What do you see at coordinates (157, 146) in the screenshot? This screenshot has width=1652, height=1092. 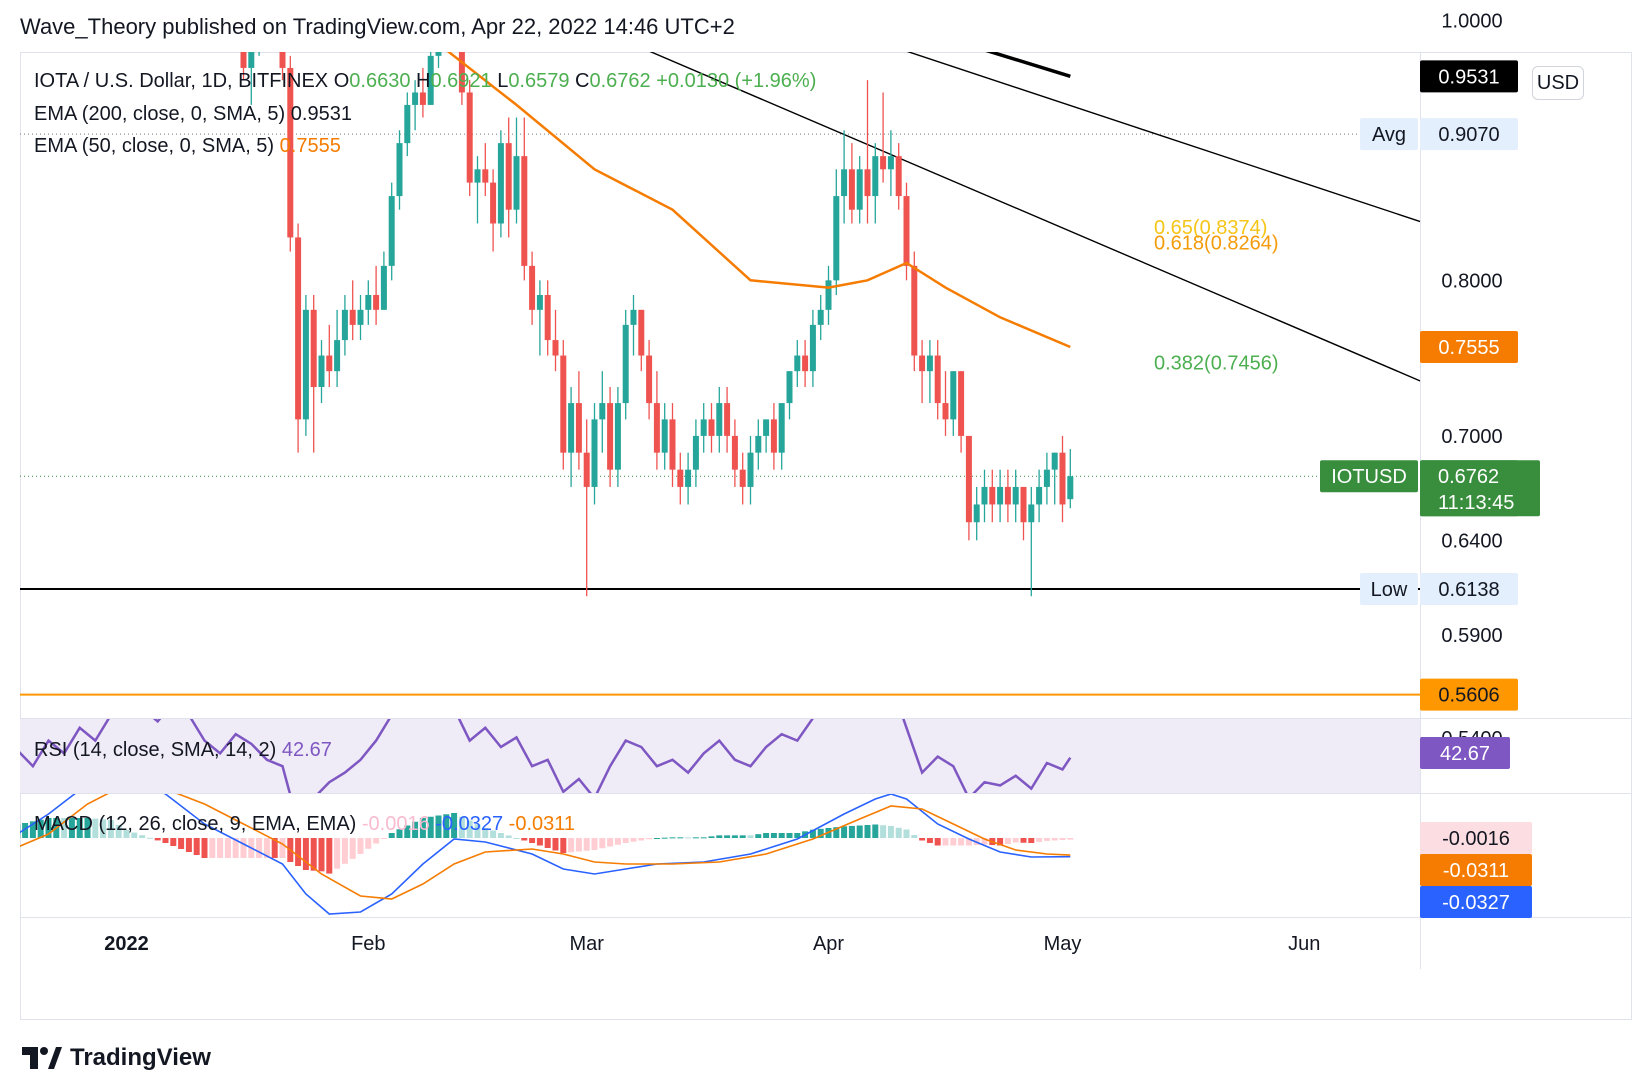 I see `legend-ema50-label: EMA (50, close, 0, SMA, 5)` at bounding box center [157, 146].